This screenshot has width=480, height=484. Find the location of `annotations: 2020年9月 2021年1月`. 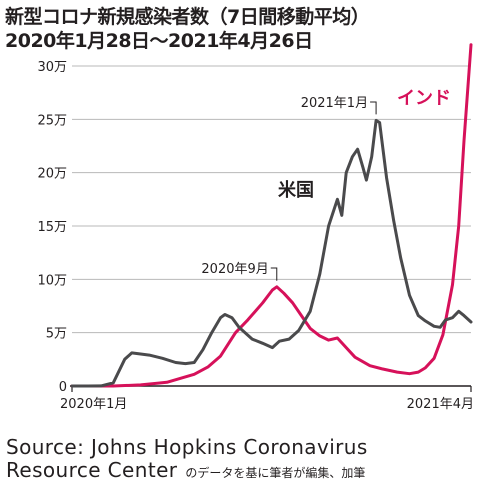

annotations: 2020年9月 2021年1月 is located at coordinates (289, 188).